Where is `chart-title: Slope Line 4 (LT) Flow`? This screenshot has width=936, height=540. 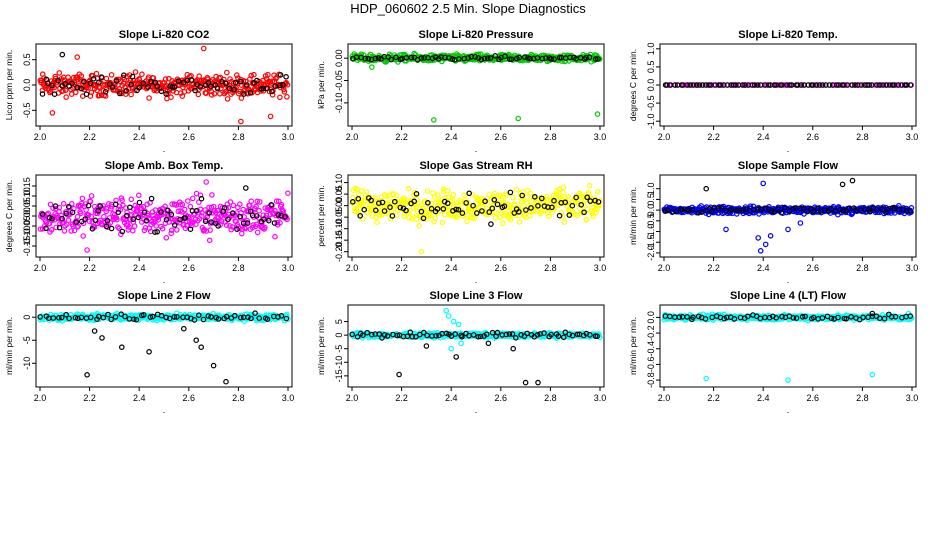
chart-title: Slope Line 4 (LT) Flow is located at coordinates (788, 296).